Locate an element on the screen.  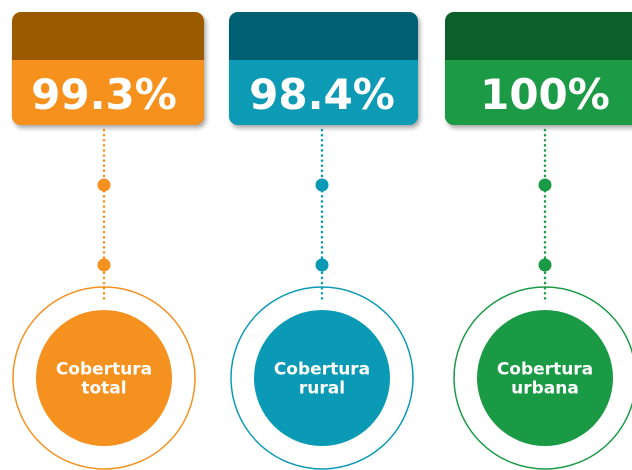
caption-line: total is located at coordinates (103, 389).